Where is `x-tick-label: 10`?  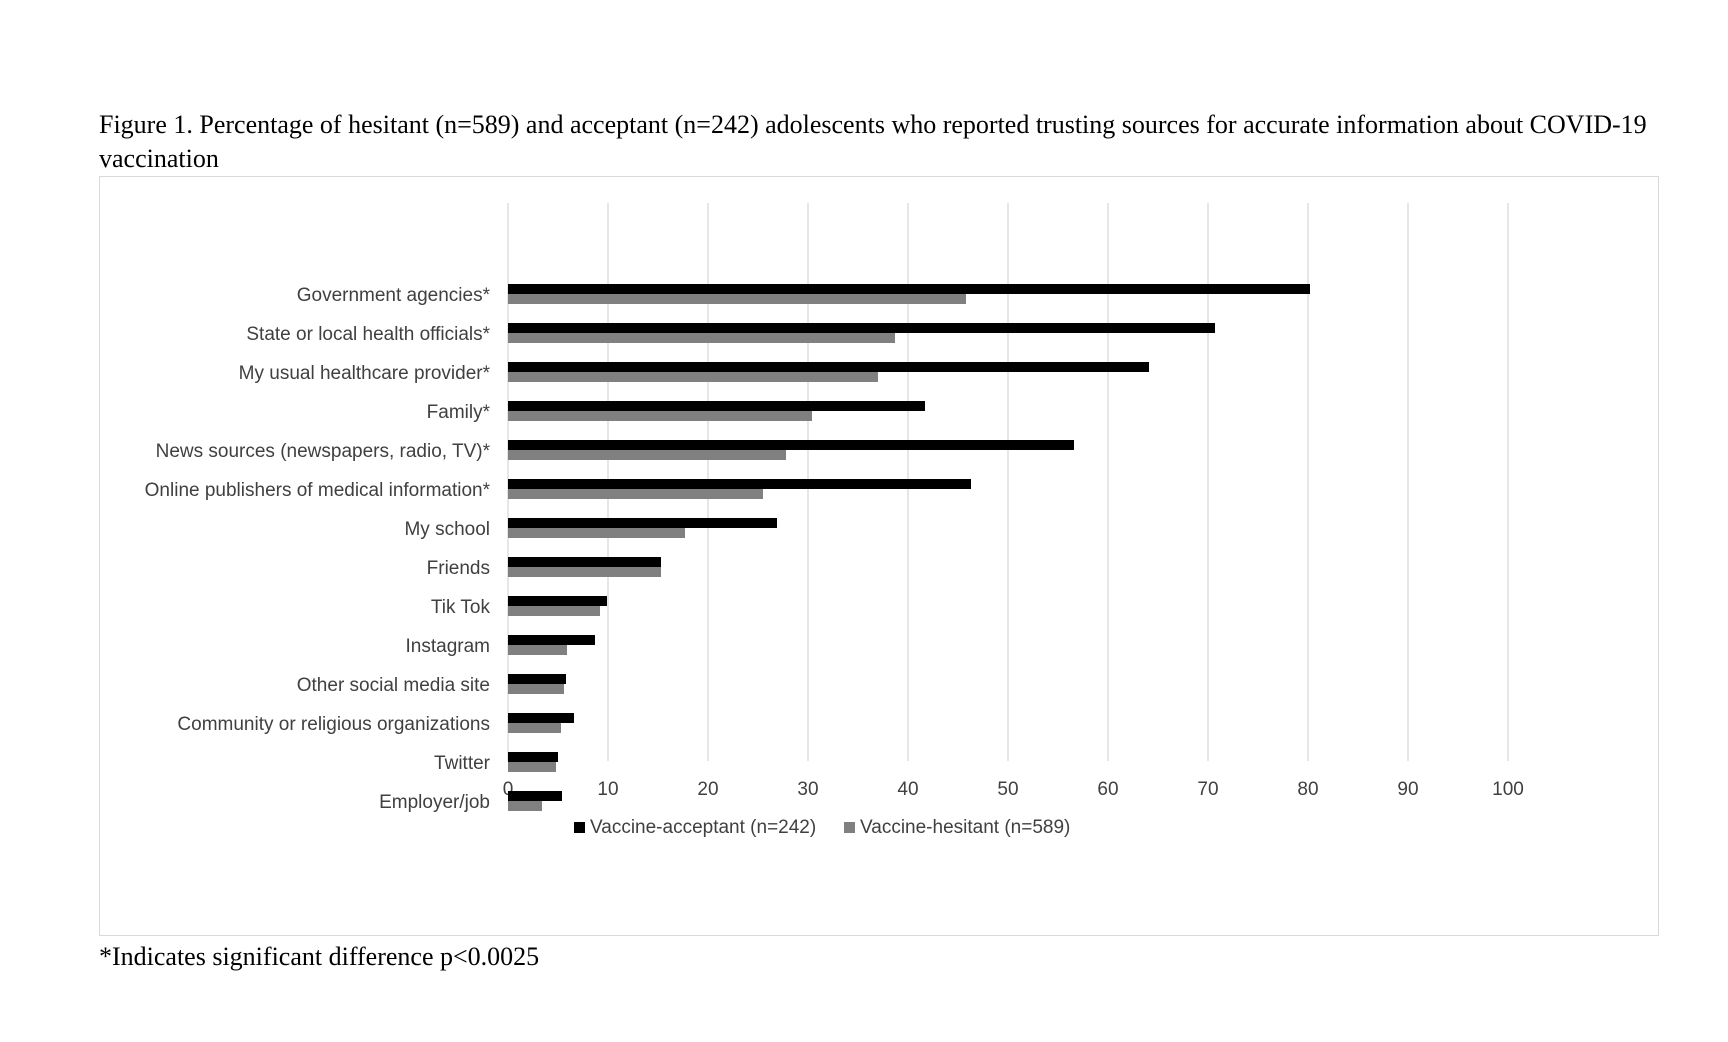 x-tick-label: 10 is located at coordinates (607, 789).